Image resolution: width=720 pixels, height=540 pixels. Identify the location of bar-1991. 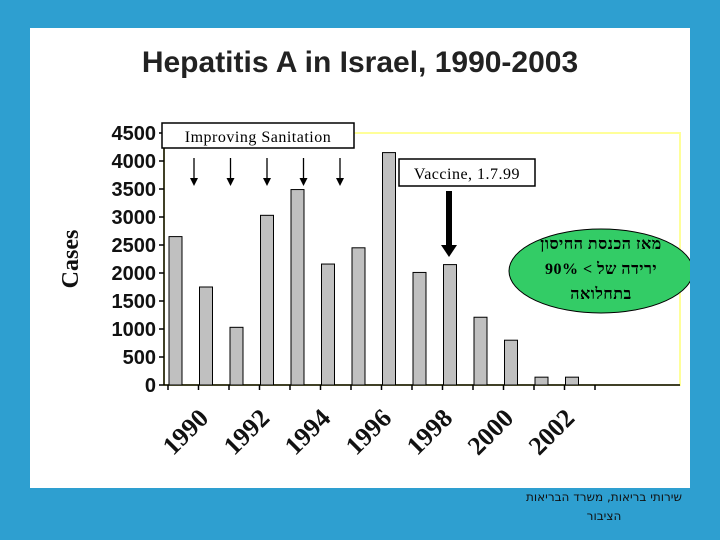
(206, 336).